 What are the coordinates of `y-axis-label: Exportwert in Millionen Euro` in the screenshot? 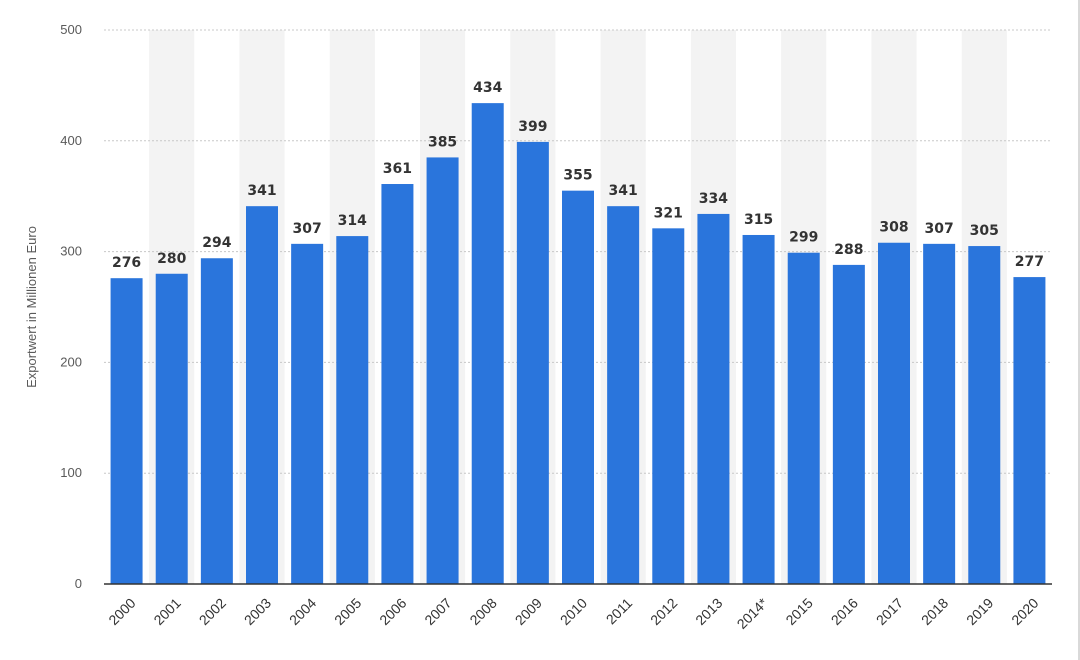 It's located at (31, 307).